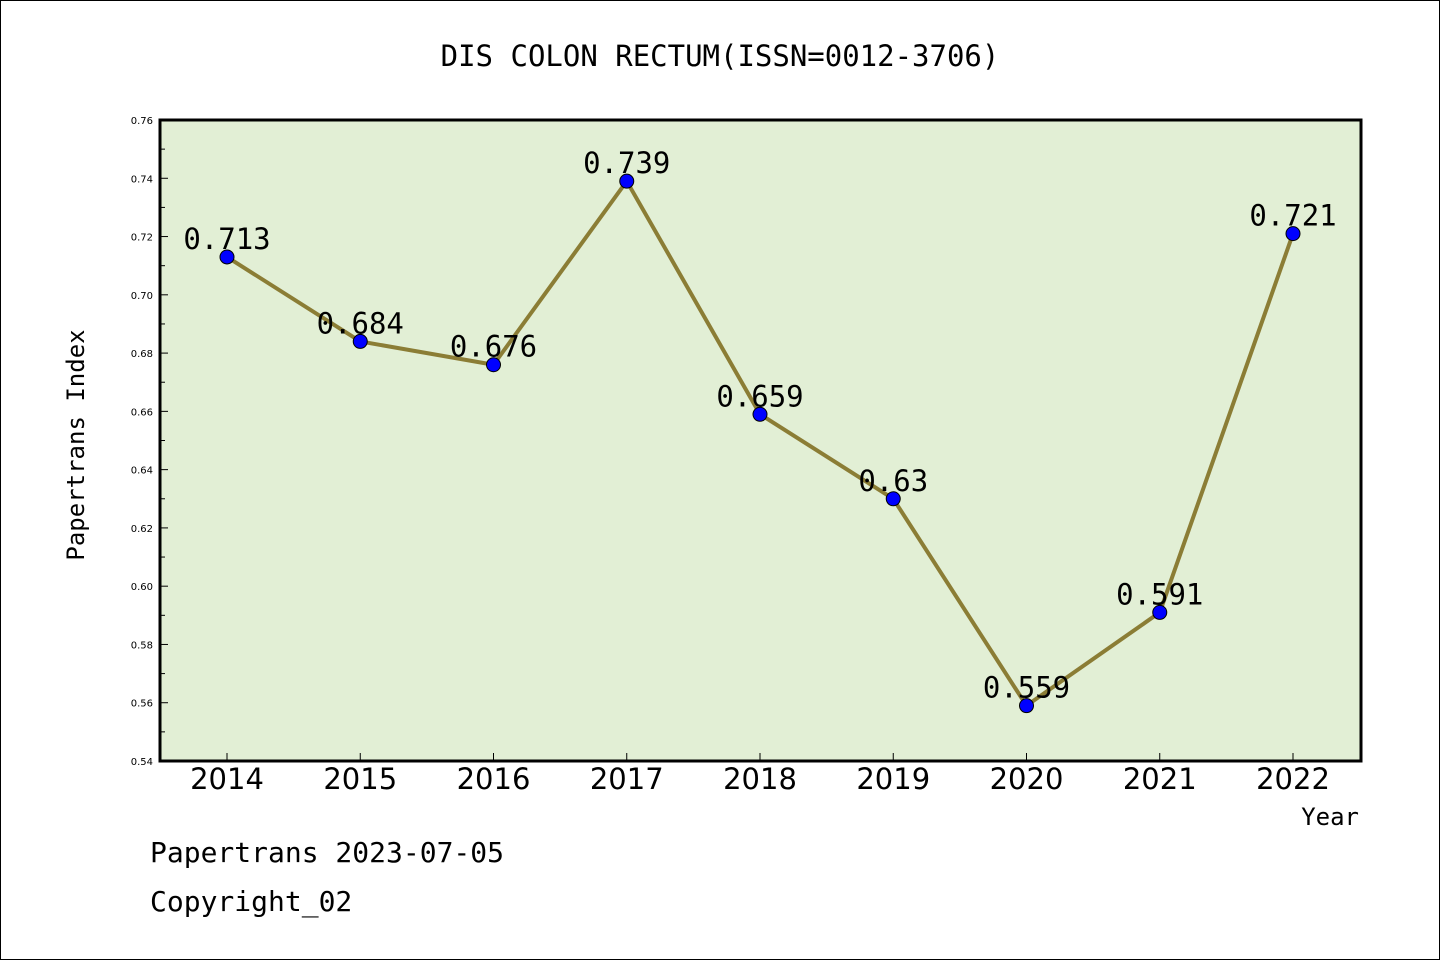 Image resolution: width=1440 pixels, height=960 pixels. Describe the element at coordinates (1292, 216) in the screenshot. I see `data-label: 0.721` at that location.